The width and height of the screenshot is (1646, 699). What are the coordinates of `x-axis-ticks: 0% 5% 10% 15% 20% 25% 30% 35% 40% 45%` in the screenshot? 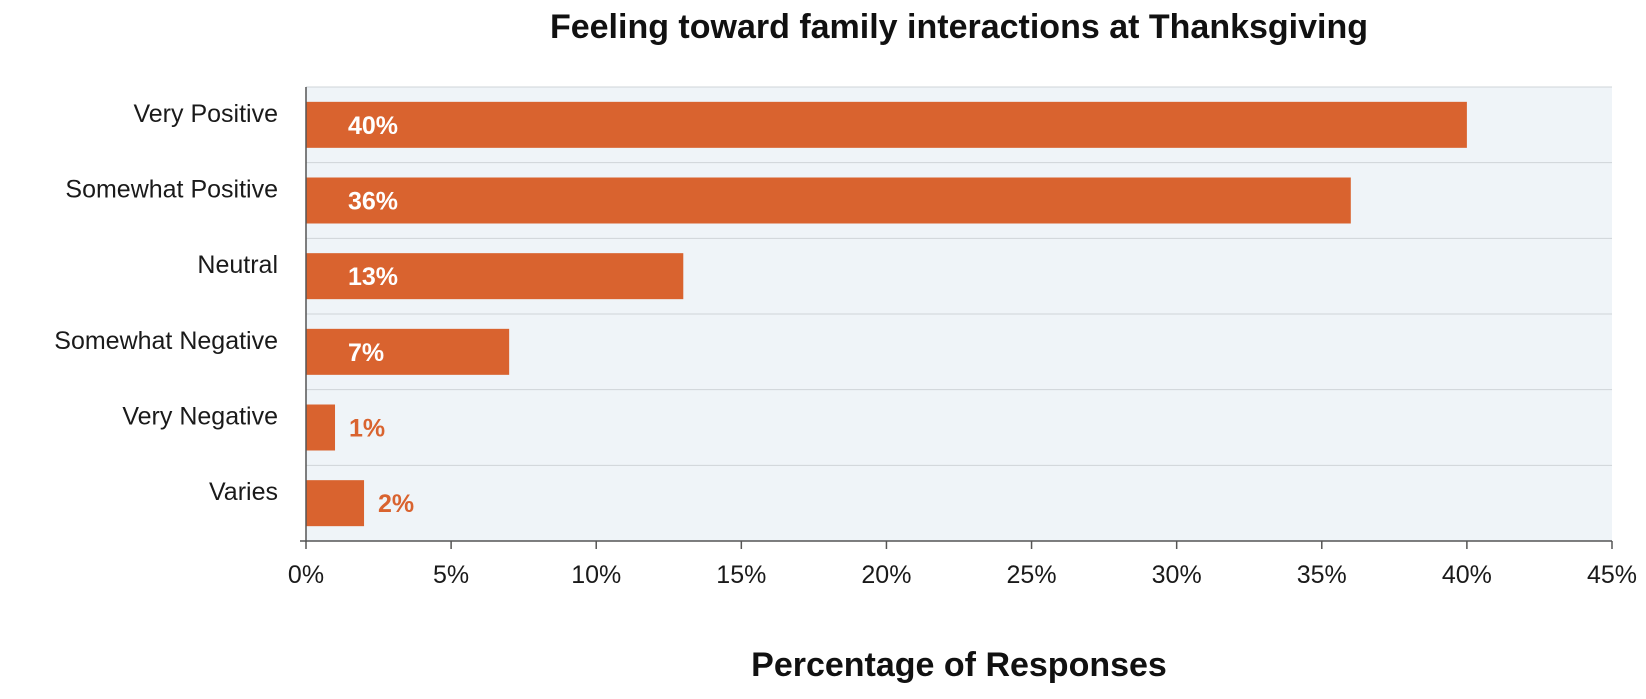 It's located at (962, 565).